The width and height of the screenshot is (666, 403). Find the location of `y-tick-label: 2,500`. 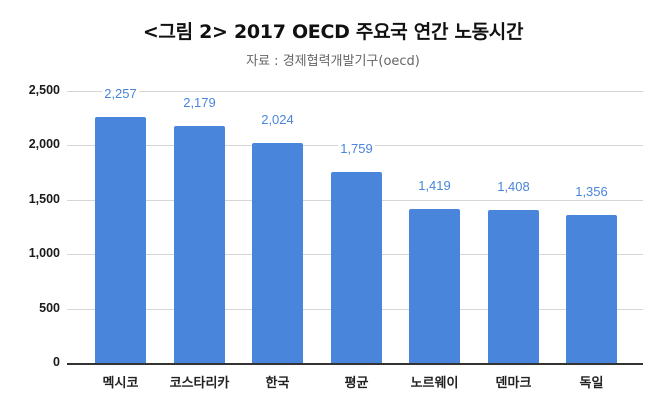

y-tick-label: 2,500 is located at coordinates (44, 90).